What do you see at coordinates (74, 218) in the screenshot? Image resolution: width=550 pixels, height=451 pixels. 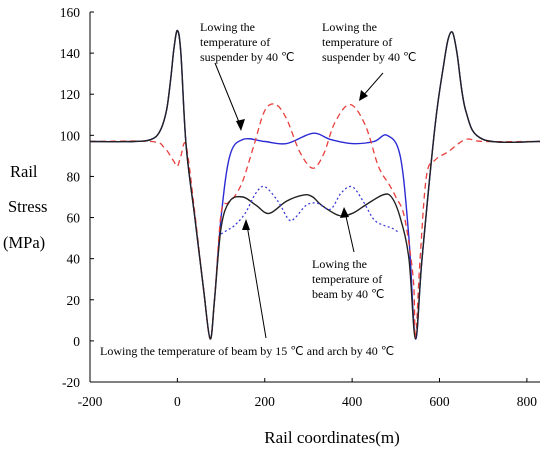 I see `y-tick-label: 60` at bounding box center [74, 218].